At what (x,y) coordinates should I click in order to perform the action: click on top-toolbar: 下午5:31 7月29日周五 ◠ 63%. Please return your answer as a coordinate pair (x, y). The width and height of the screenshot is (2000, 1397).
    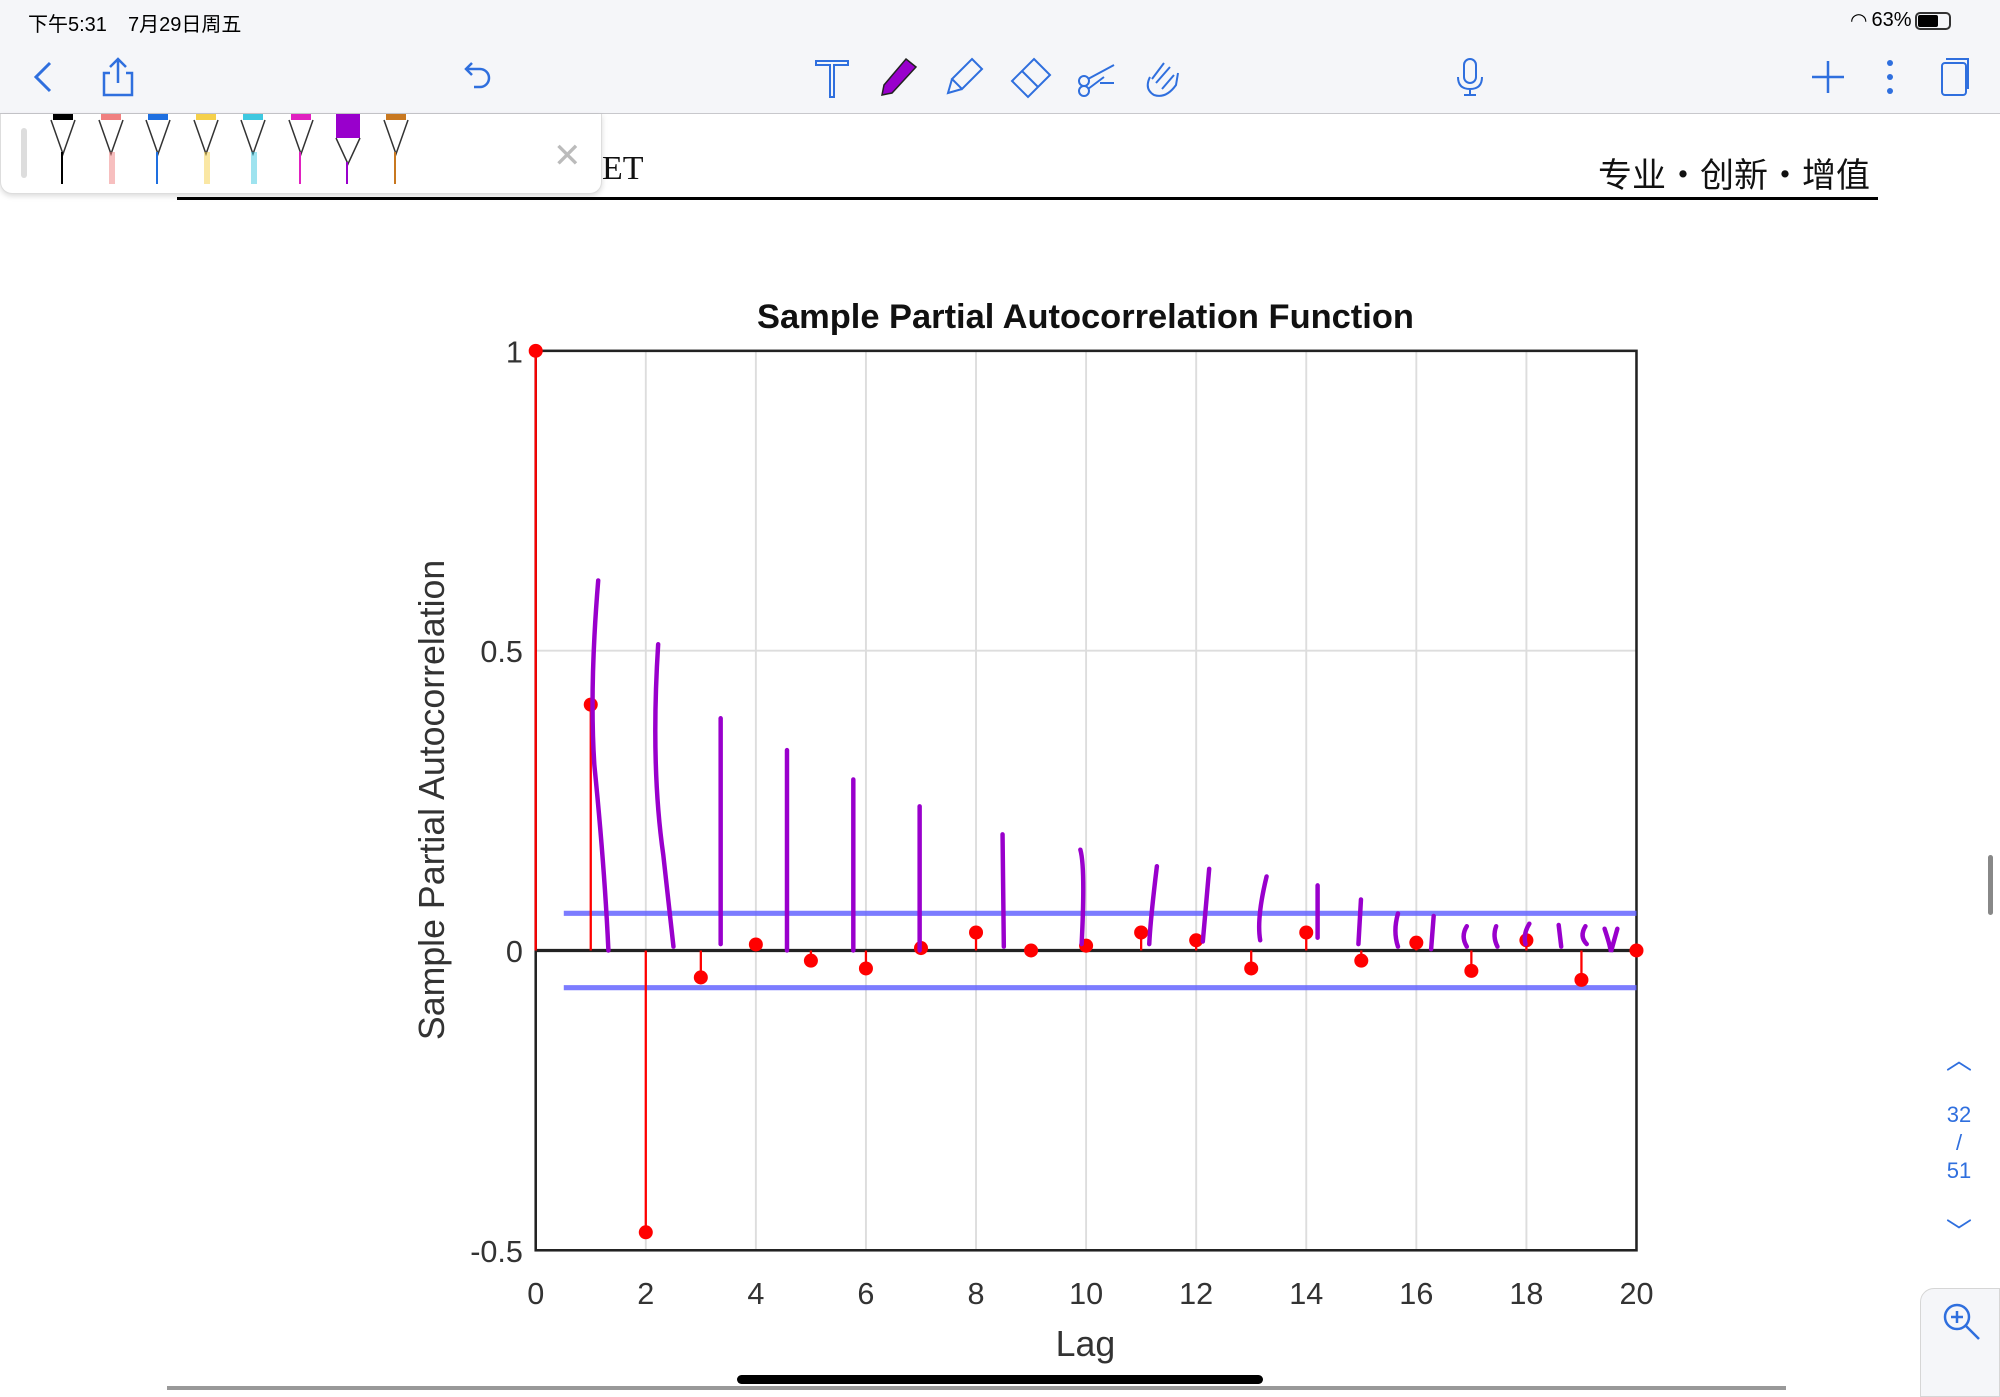
    Looking at the image, I should click on (1000, 57).